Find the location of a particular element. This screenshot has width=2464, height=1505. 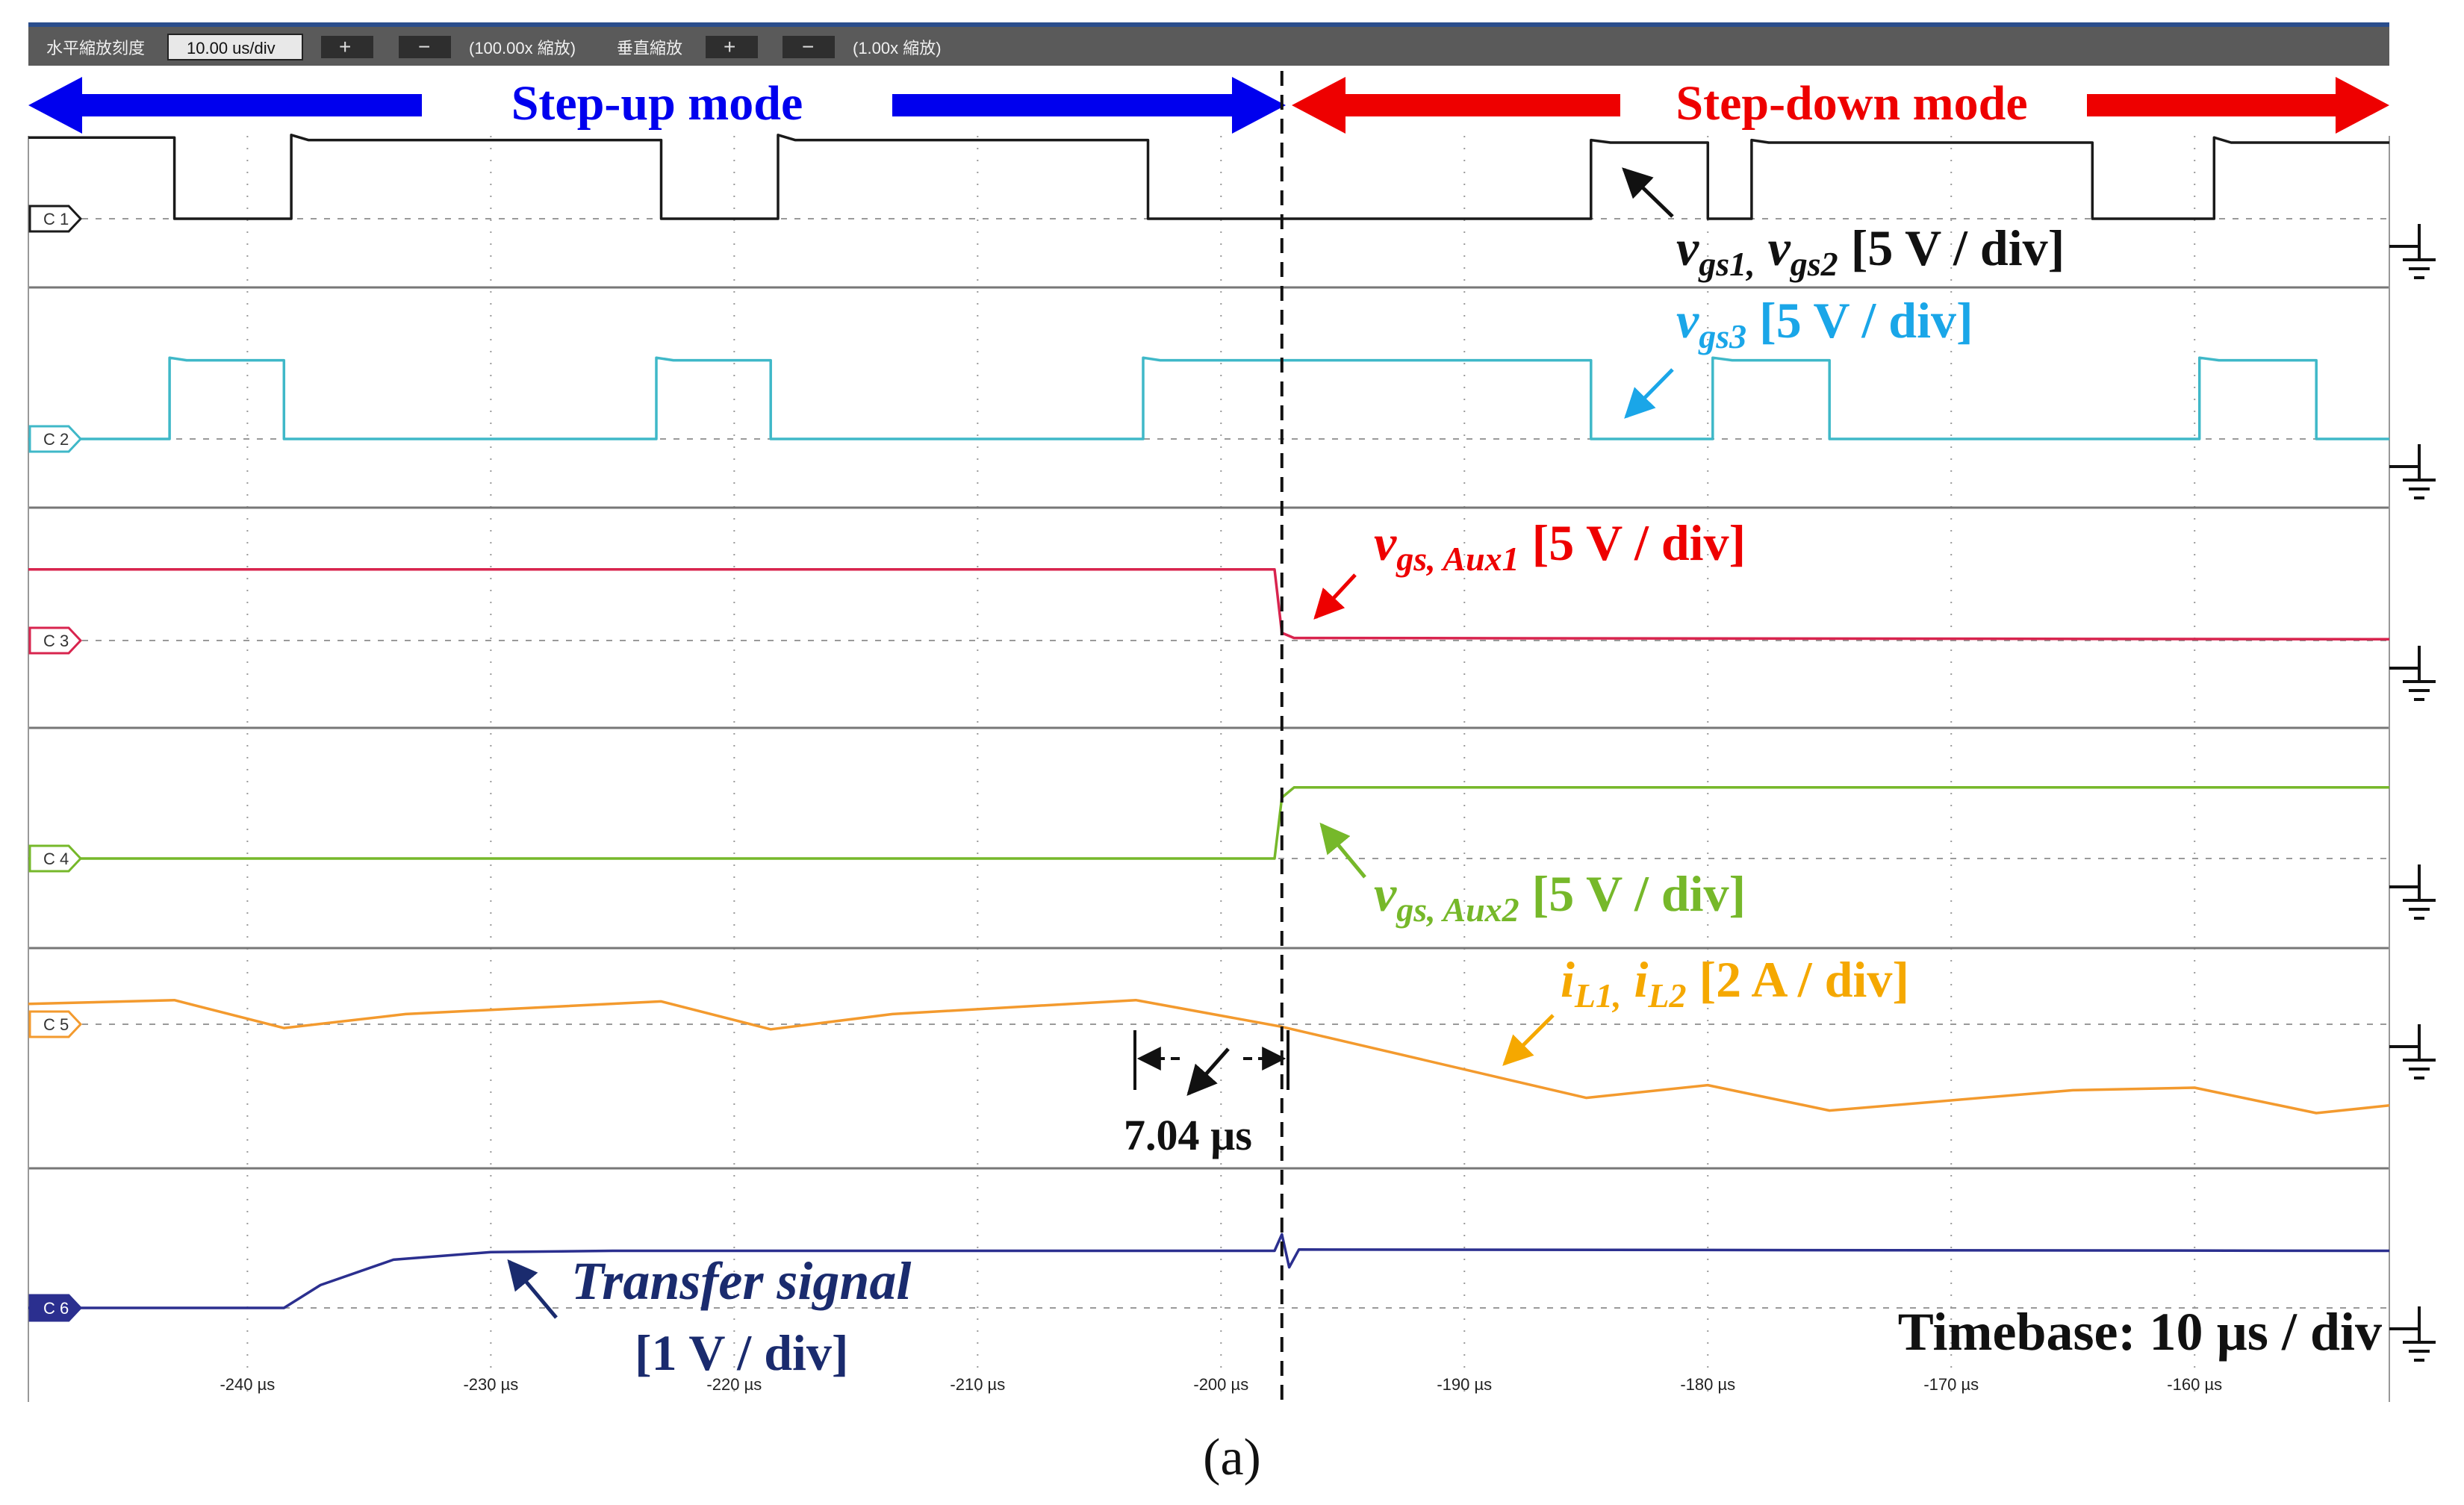

c4-annotation: vgs, Aux2 [5 V / div] is located at coordinates (1532, 875).